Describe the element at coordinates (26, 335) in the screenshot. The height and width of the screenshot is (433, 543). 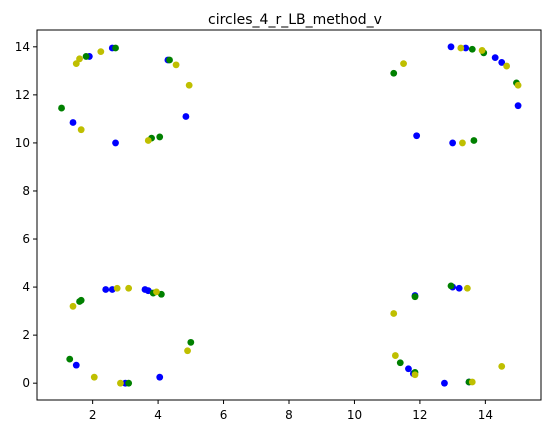
I see `y-tick-label: 2` at that location.